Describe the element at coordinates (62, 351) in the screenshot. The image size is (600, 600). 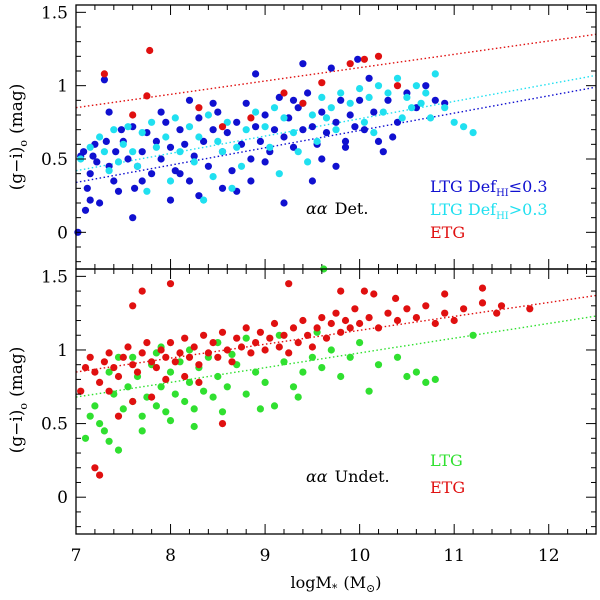
I see `bottom-y-tick-label: 1` at that location.